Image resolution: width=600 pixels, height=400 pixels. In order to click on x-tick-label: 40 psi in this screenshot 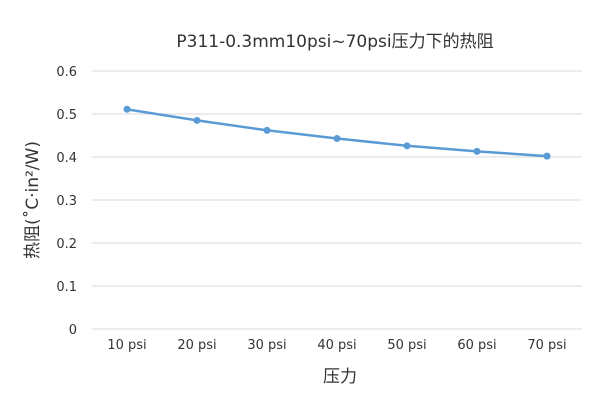, I will do `click(336, 345)`.